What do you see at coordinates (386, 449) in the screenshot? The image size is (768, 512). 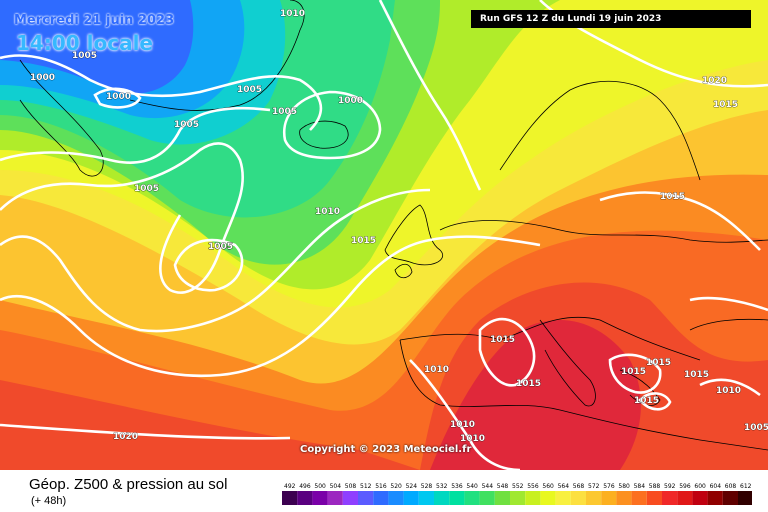 I see `copyright-notice: Copyright © 2023 Meteociel.fr` at bounding box center [386, 449].